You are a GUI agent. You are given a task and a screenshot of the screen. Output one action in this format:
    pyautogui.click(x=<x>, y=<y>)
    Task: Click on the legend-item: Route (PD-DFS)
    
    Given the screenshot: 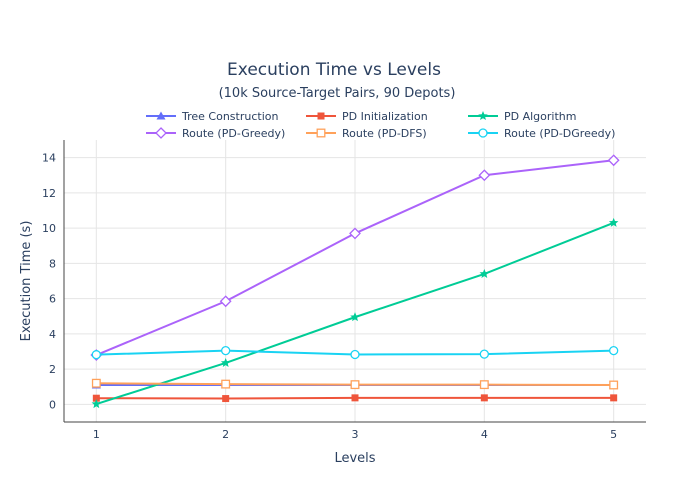 What is the action you would take?
    pyautogui.click(x=366, y=133)
    